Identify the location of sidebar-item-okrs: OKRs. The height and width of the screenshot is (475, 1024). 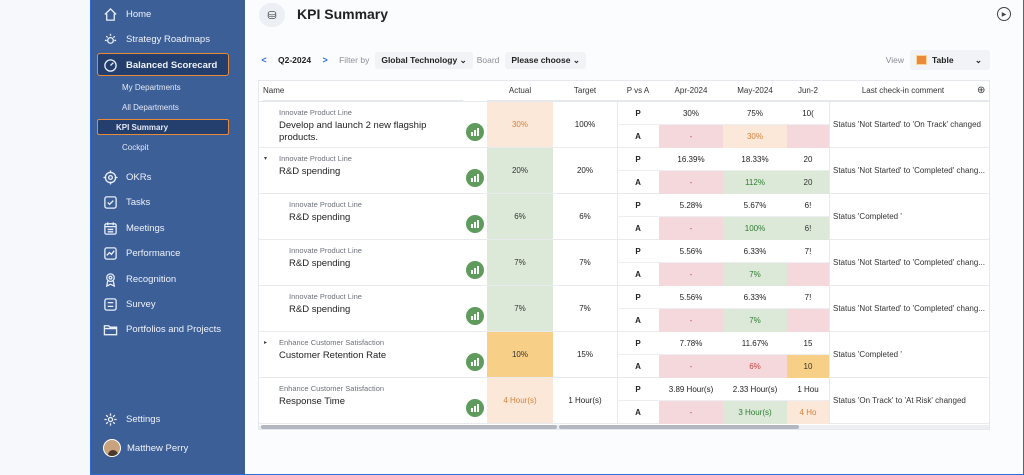
(127, 177).